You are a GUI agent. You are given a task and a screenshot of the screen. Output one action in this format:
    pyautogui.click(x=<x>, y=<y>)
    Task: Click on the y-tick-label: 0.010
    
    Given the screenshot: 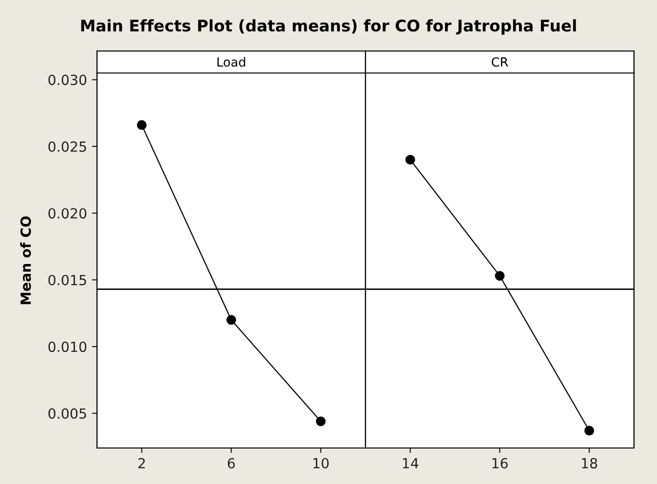 What is the action you would take?
    pyautogui.click(x=67, y=347)
    